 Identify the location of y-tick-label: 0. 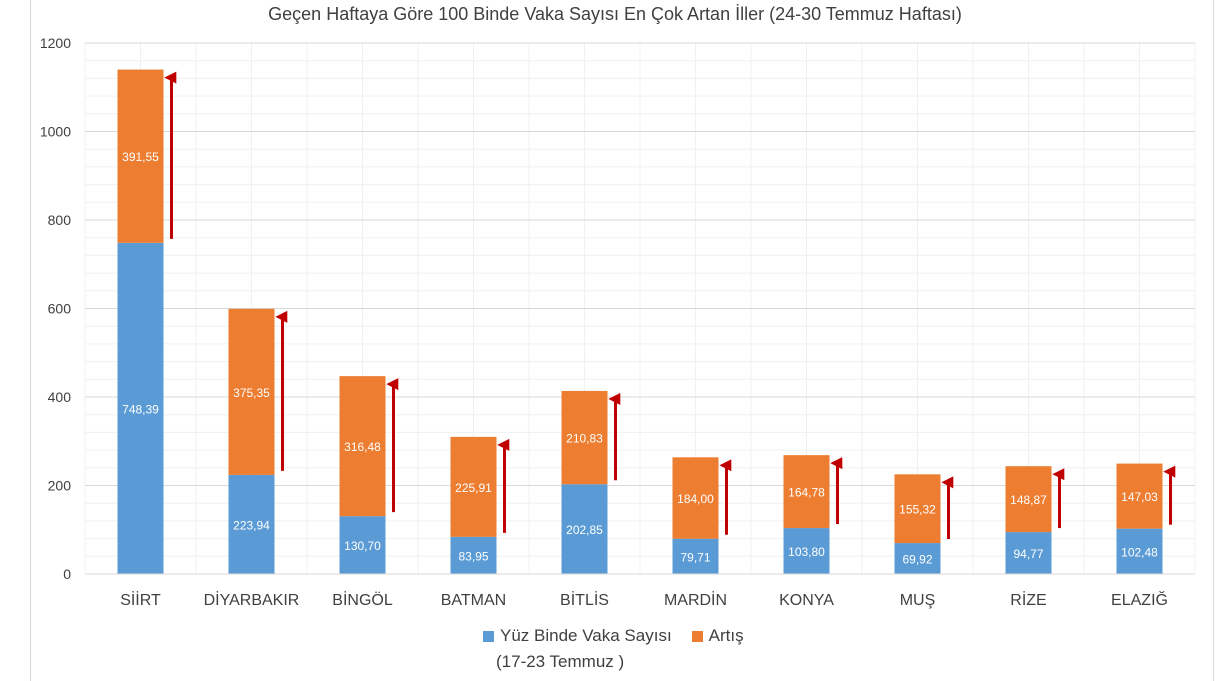
(67, 574).